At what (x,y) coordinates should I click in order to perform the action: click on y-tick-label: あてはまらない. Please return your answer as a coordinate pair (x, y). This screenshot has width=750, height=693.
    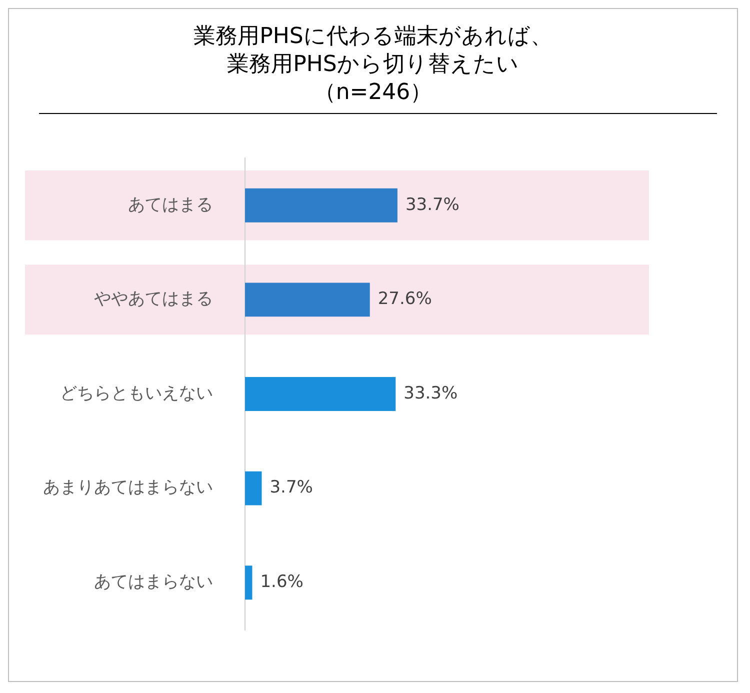
    Looking at the image, I should click on (153, 582).